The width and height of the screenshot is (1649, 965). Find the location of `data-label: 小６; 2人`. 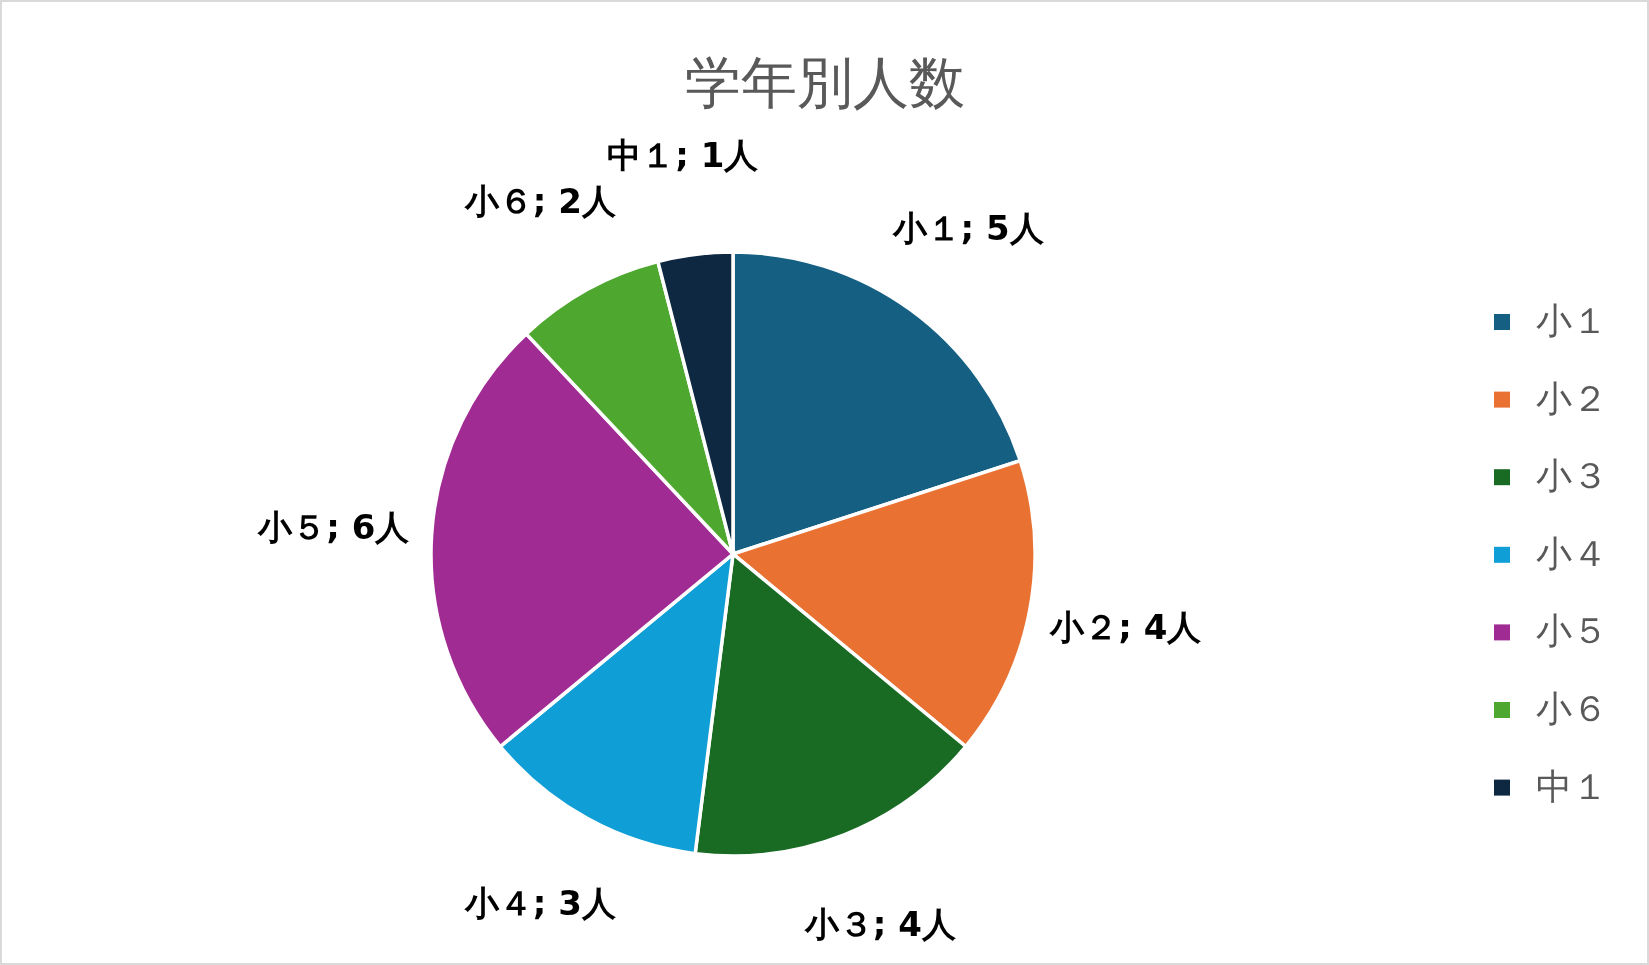

data-label: 小６; 2人 is located at coordinates (540, 201).